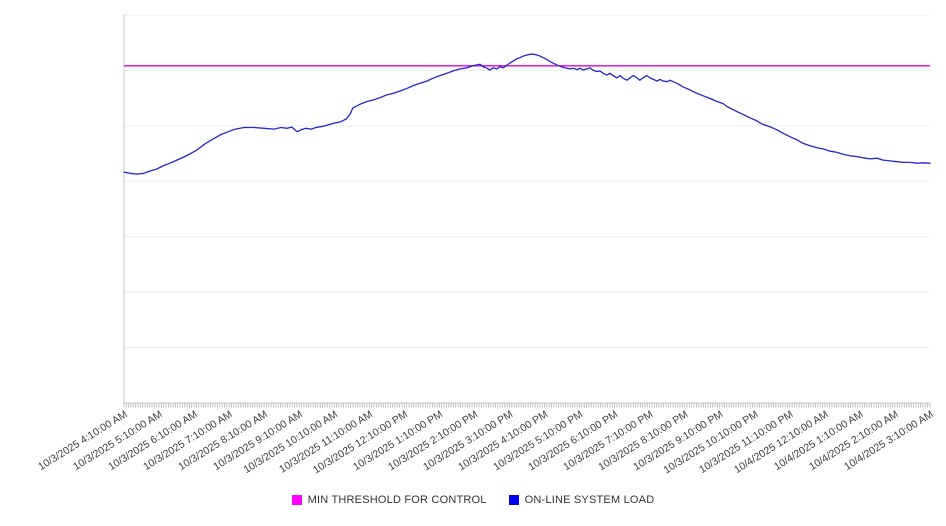 Image resolution: width=946 pixels, height=526 pixels. I want to click on threshold-swatch-icon, so click(296, 500).